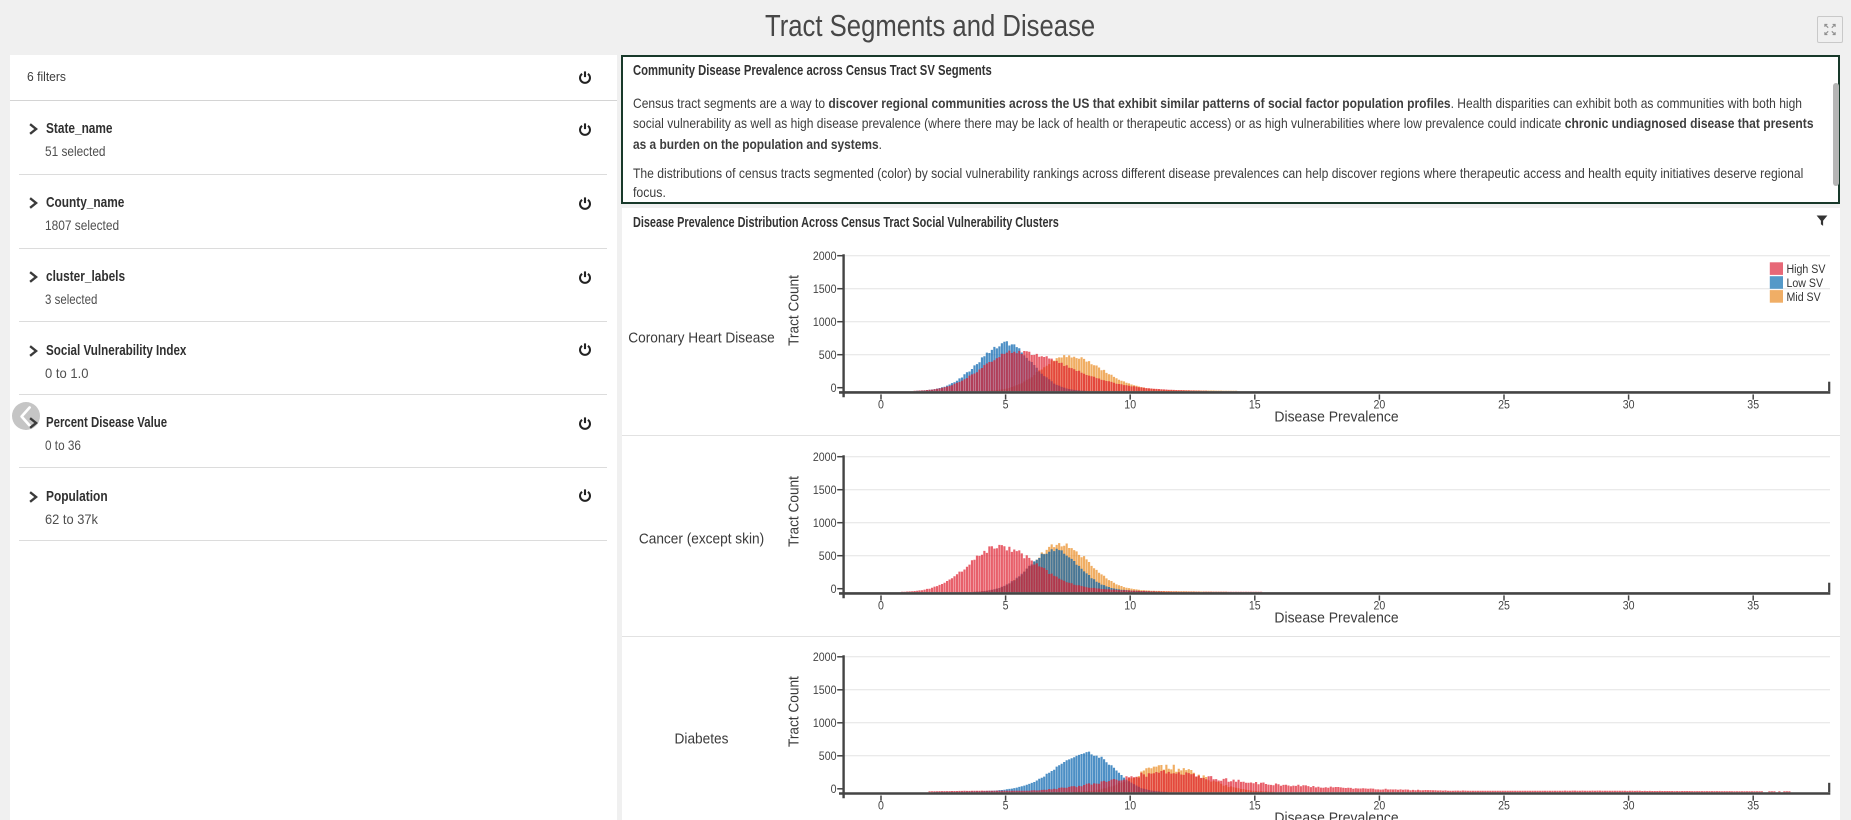 Image resolution: width=1851 pixels, height=820 pixels. What do you see at coordinates (1806, 270) in the screenshot?
I see `svg-text: High SV` at bounding box center [1806, 270].